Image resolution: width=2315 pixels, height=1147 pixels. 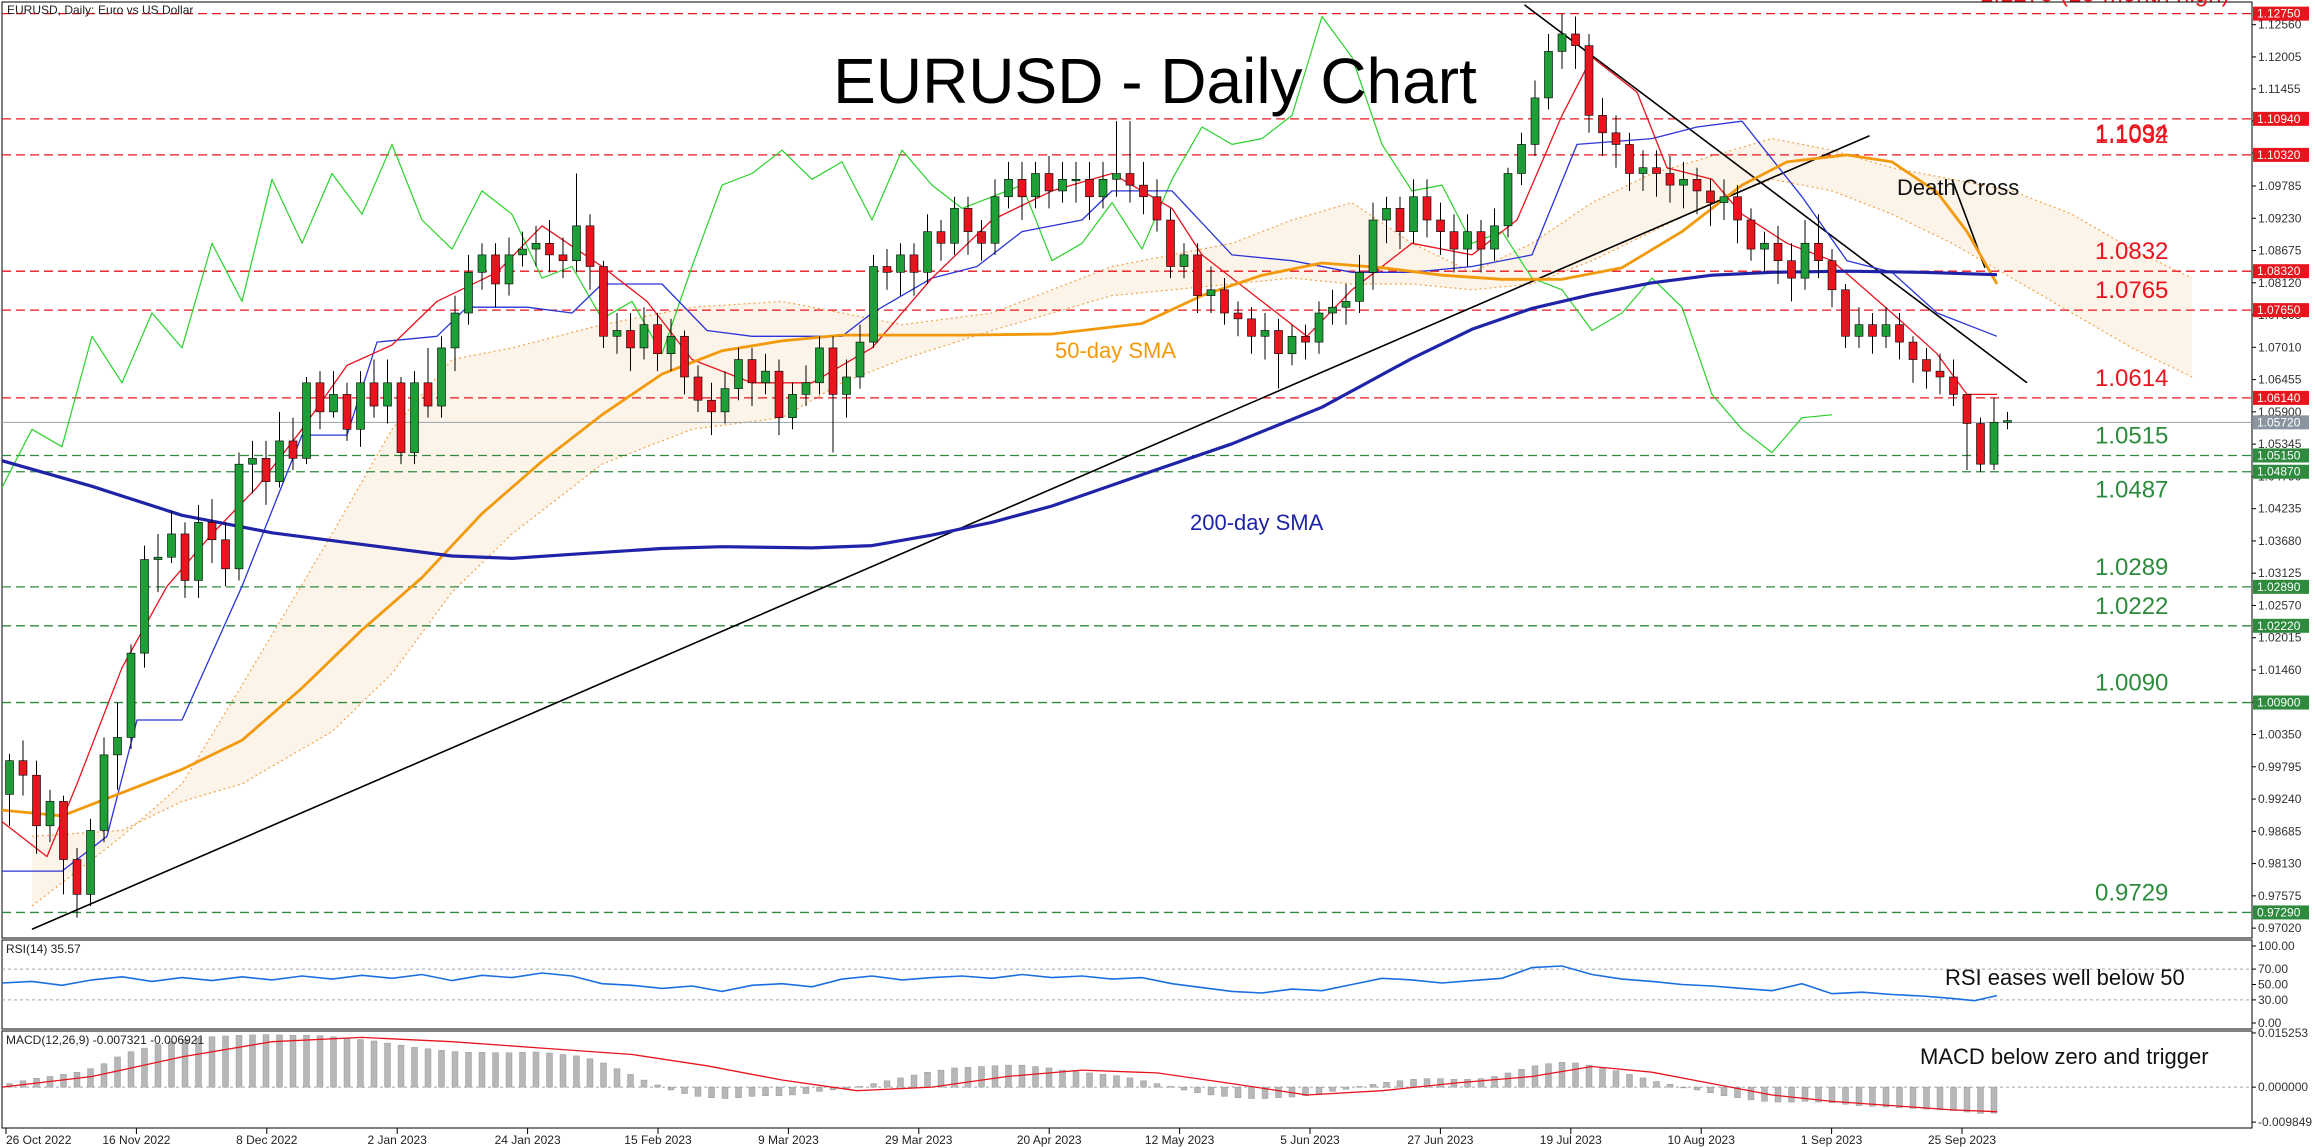 I want to click on price-badge-label: 1.00900, so click(x=2279, y=703).